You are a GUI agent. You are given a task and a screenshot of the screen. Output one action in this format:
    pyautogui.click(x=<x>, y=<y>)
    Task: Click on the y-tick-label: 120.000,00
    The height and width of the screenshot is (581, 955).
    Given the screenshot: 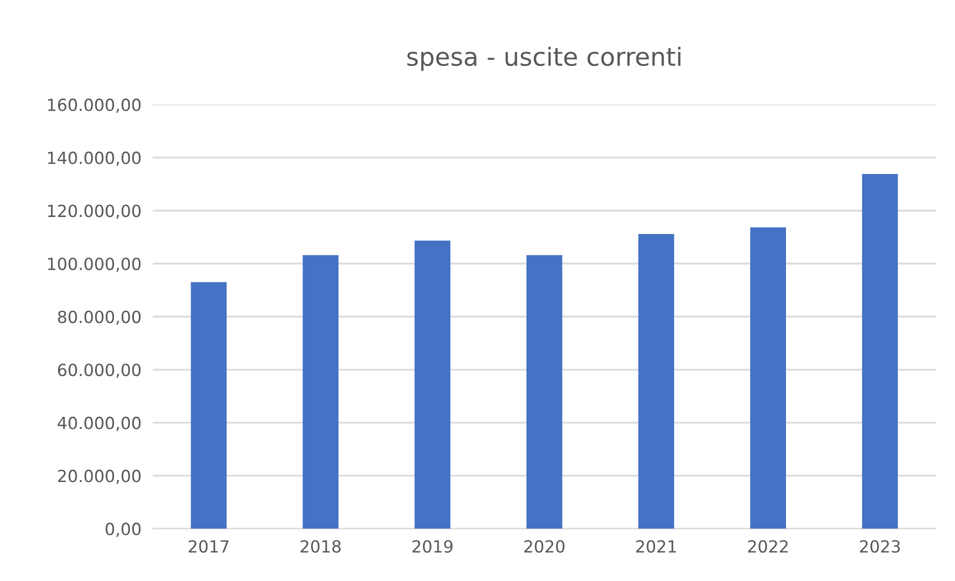 What is the action you would take?
    pyautogui.click(x=94, y=211)
    